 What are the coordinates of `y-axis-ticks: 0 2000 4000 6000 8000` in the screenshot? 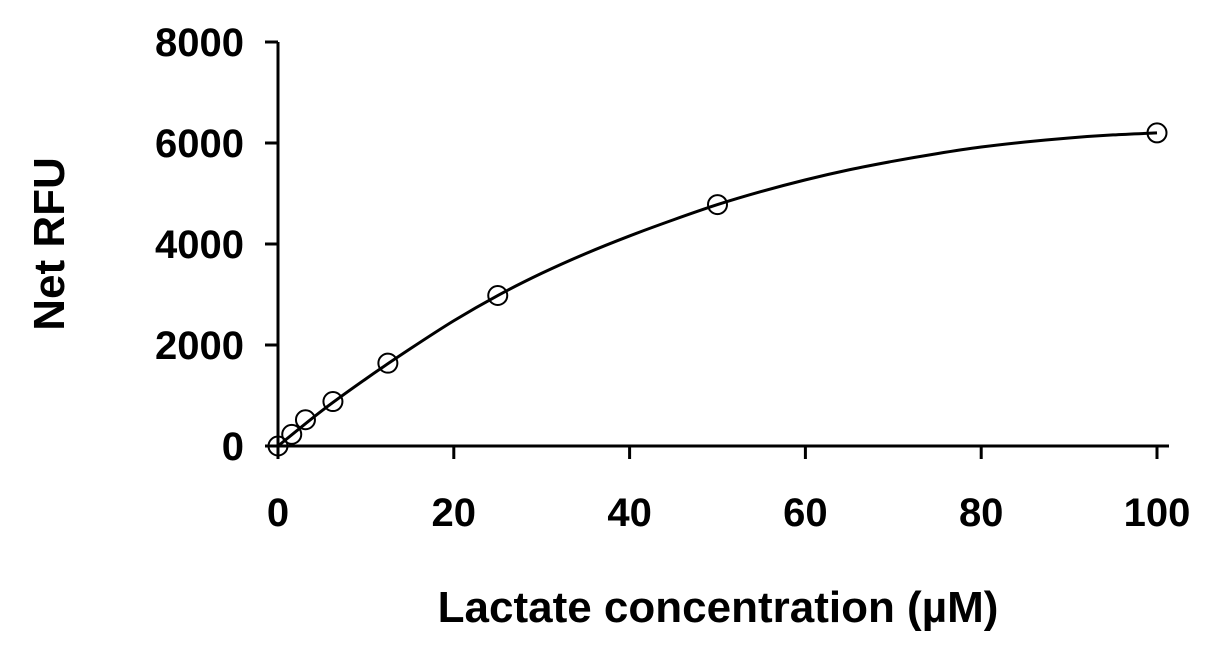 It's located at (216, 245).